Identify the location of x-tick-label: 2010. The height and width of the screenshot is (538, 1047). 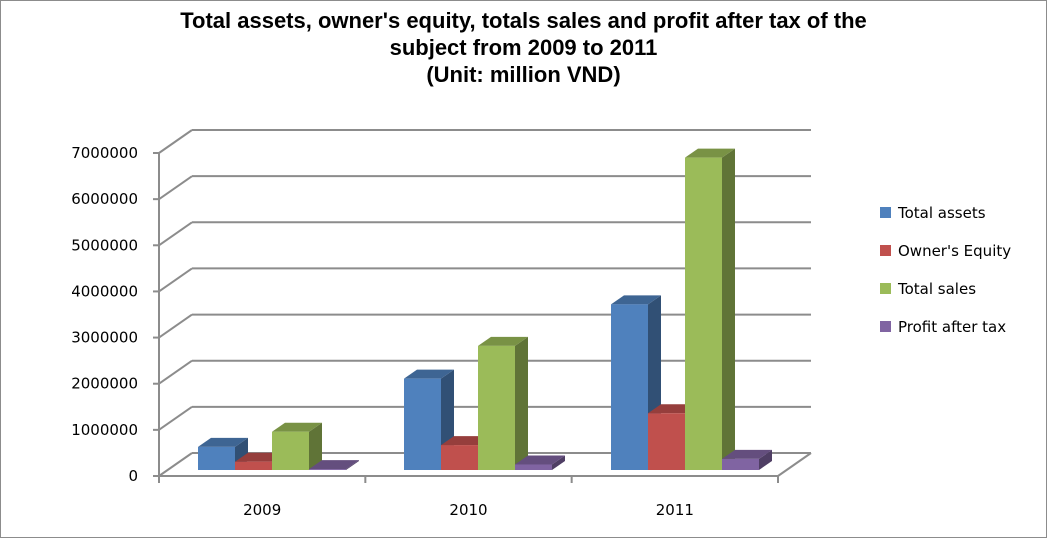
(468, 510).